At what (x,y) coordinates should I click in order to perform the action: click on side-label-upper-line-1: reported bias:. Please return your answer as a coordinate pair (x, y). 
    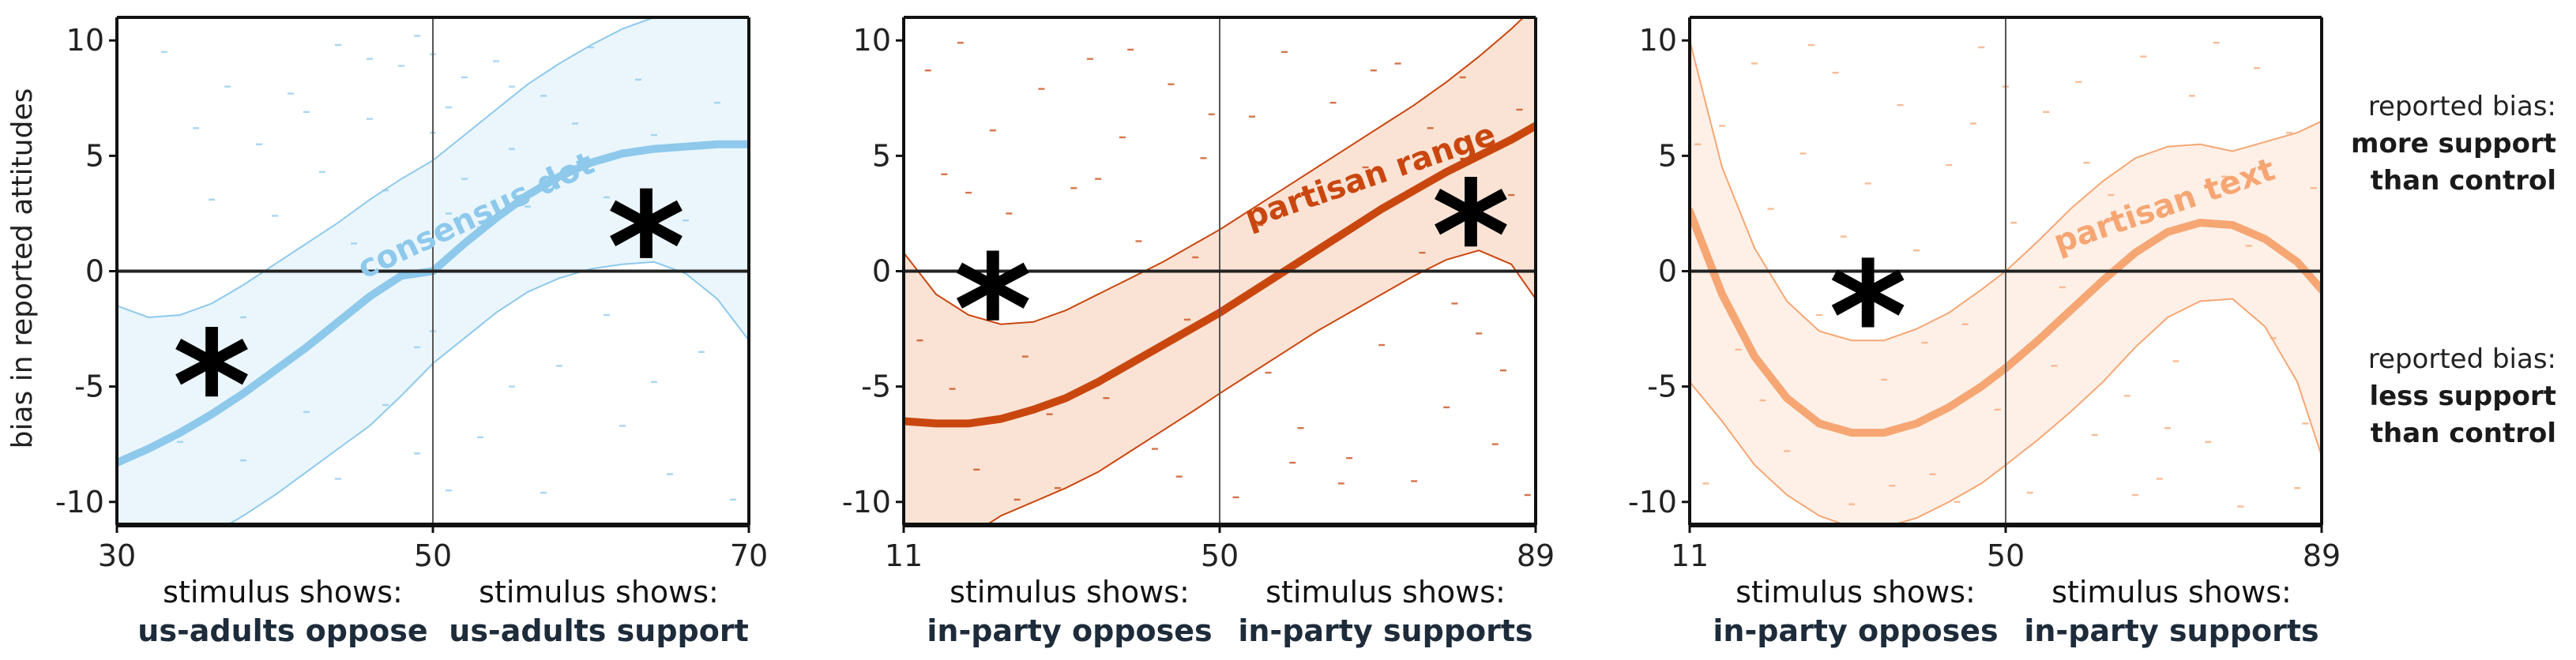
    Looking at the image, I should click on (2462, 106).